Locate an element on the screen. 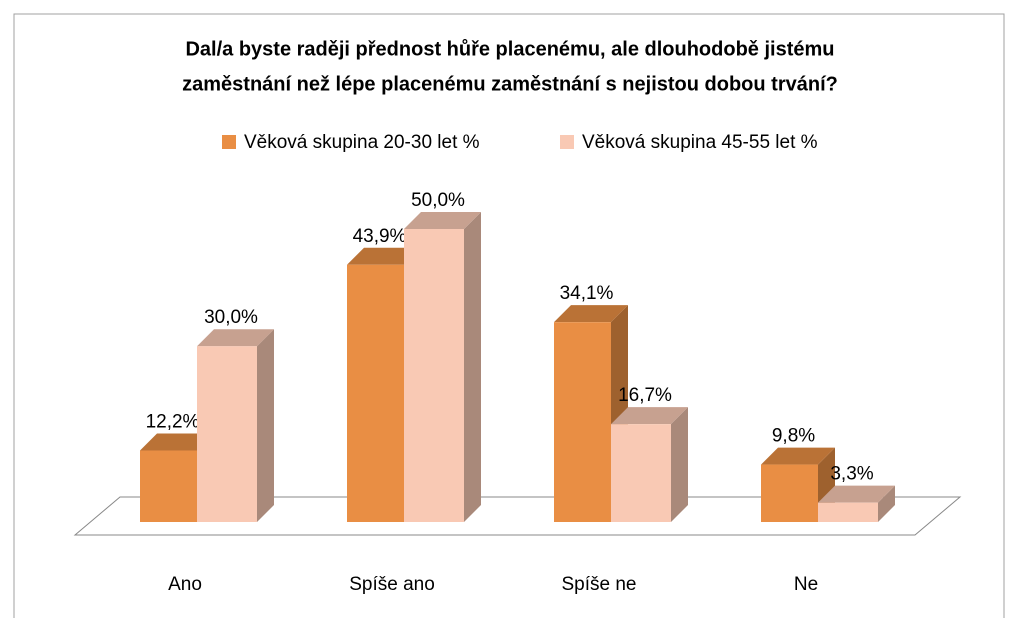 The width and height of the screenshot is (1020, 618). legend-label: Věková skupina 45-55 let % is located at coordinates (700, 142).